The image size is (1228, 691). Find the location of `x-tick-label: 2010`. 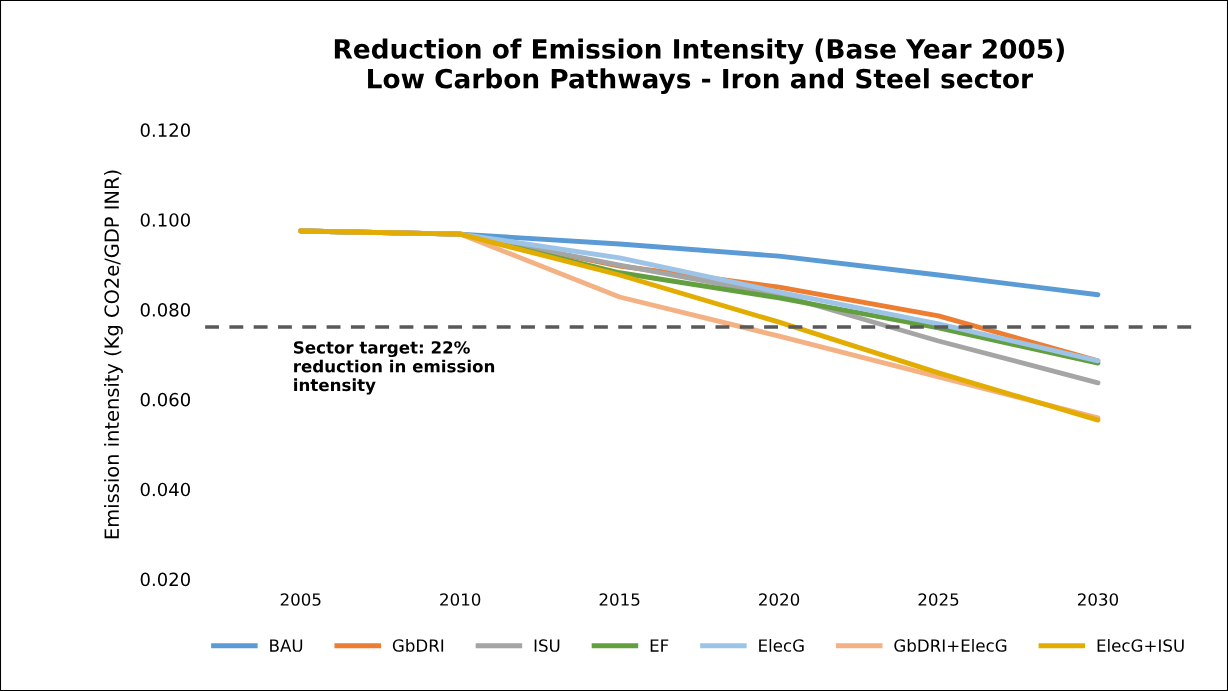

x-tick-label: 2010 is located at coordinates (460, 599).